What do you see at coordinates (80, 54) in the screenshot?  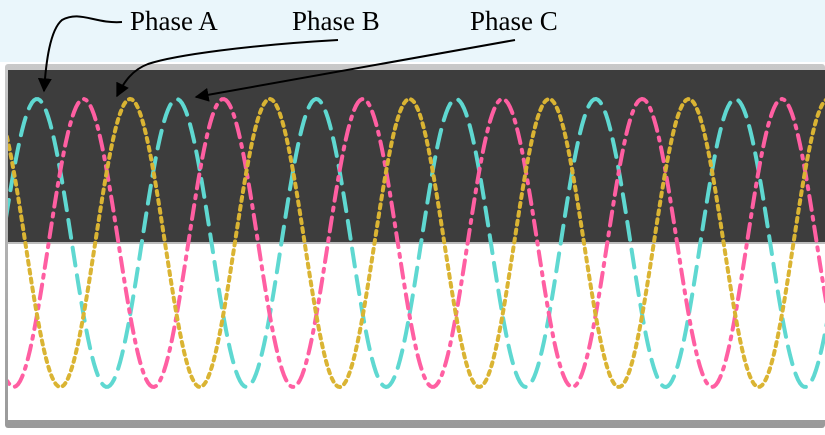 I see `legend-arrow-phase-a` at bounding box center [80, 54].